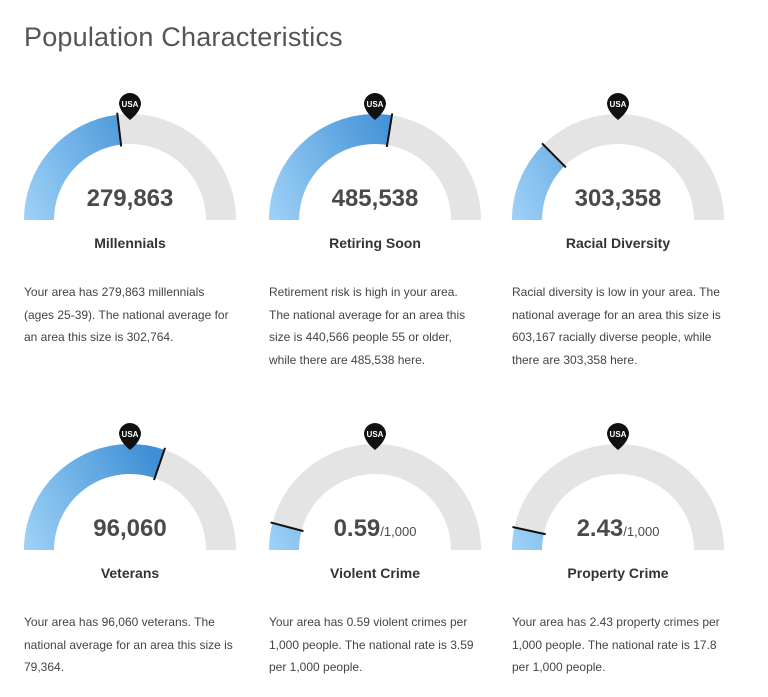  What do you see at coordinates (130, 243) in the screenshot?
I see `gauge-title: Millennials` at bounding box center [130, 243].